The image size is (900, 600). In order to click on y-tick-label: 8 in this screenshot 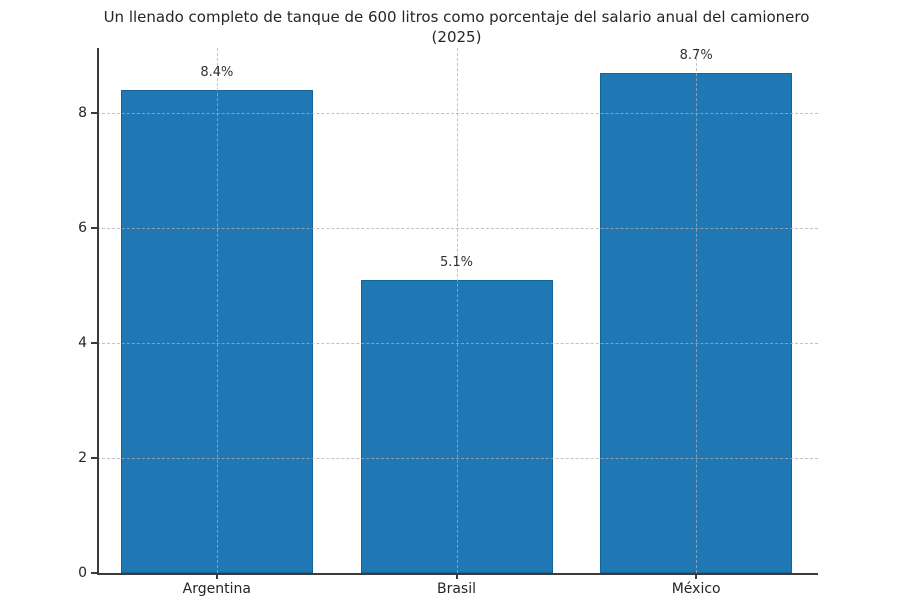, I will do `click(82, 113)`.